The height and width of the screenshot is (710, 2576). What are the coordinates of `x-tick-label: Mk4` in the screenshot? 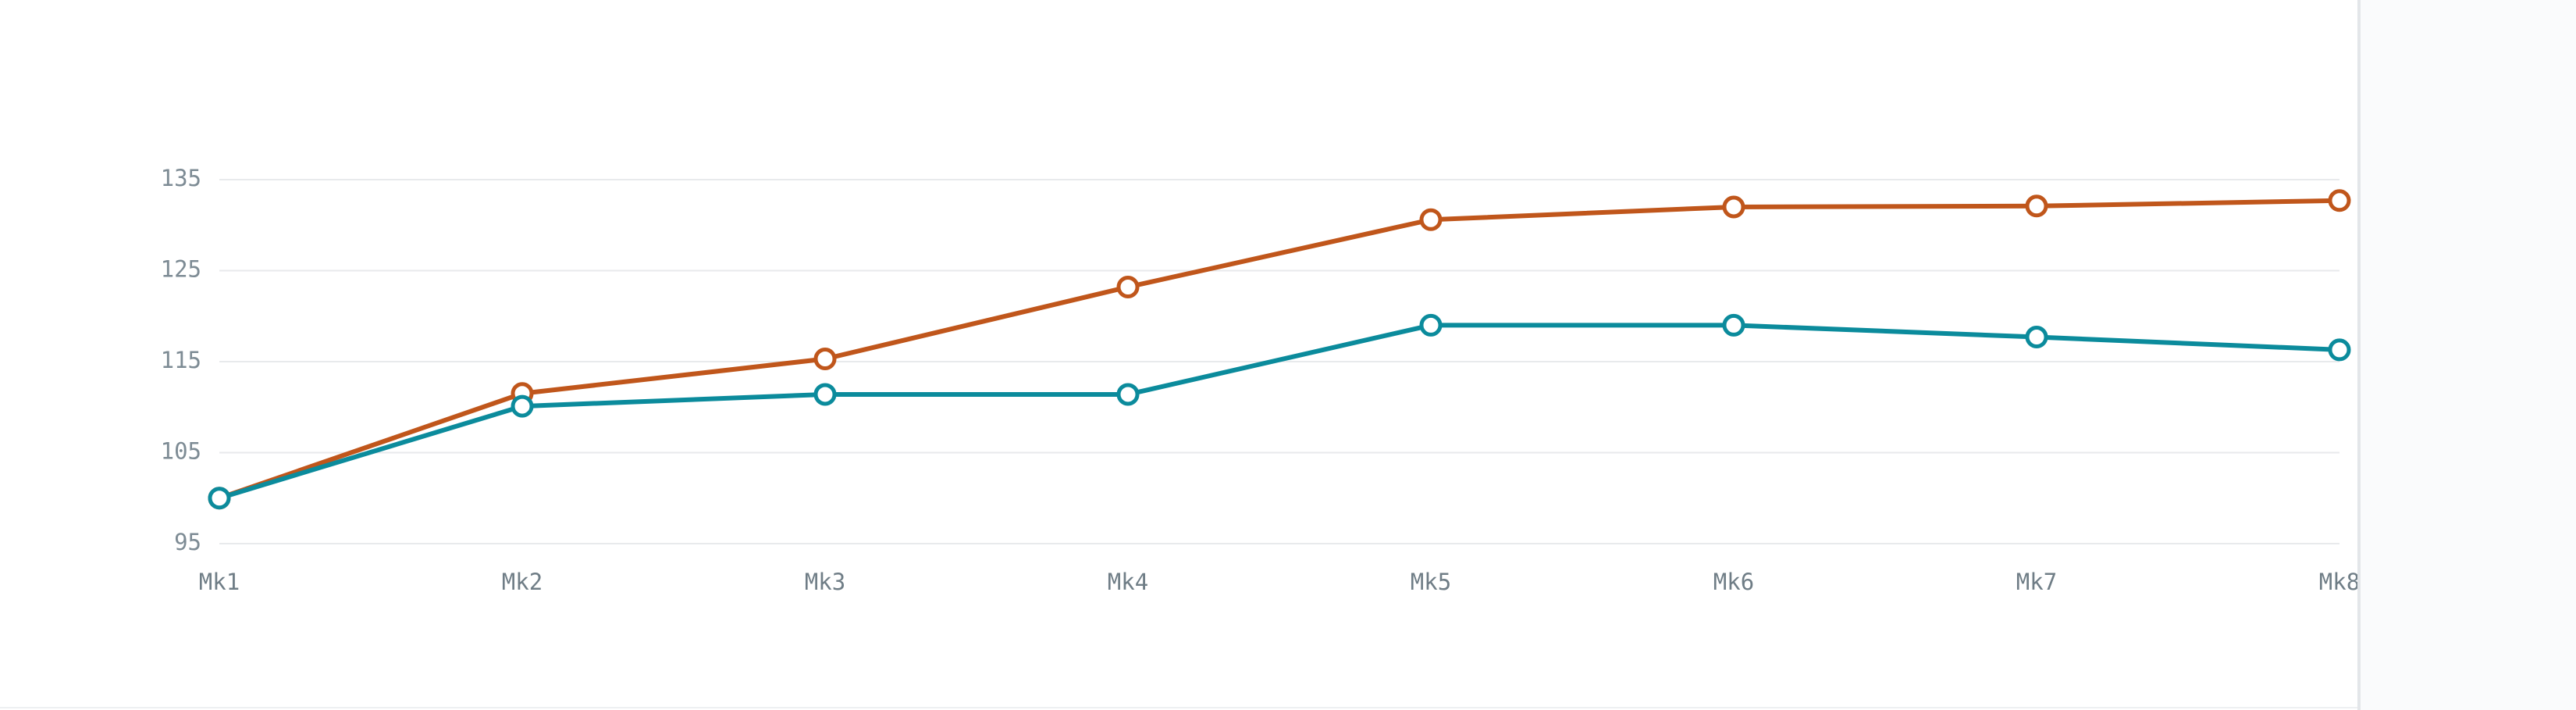 It's located at (1128, 582).